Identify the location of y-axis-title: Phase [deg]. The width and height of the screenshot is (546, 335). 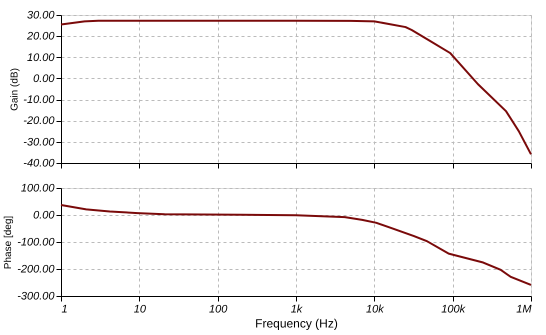
(8, 243).